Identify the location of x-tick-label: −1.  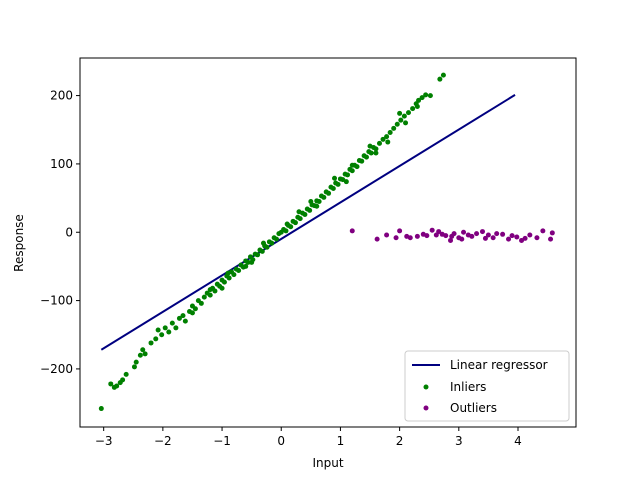
(222, 441).